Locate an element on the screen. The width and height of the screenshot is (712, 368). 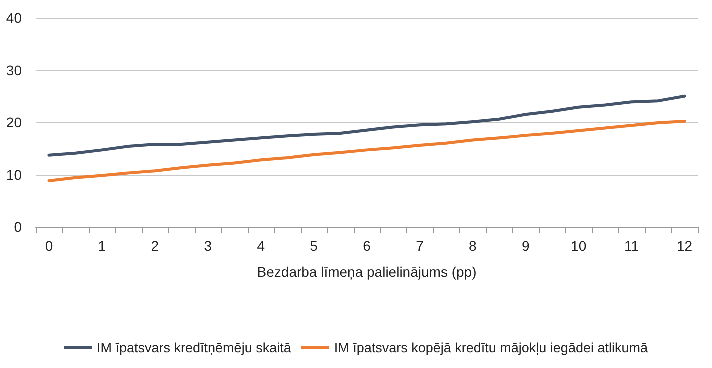
y-tick-label: 20 is located at coordinates (14, 122).